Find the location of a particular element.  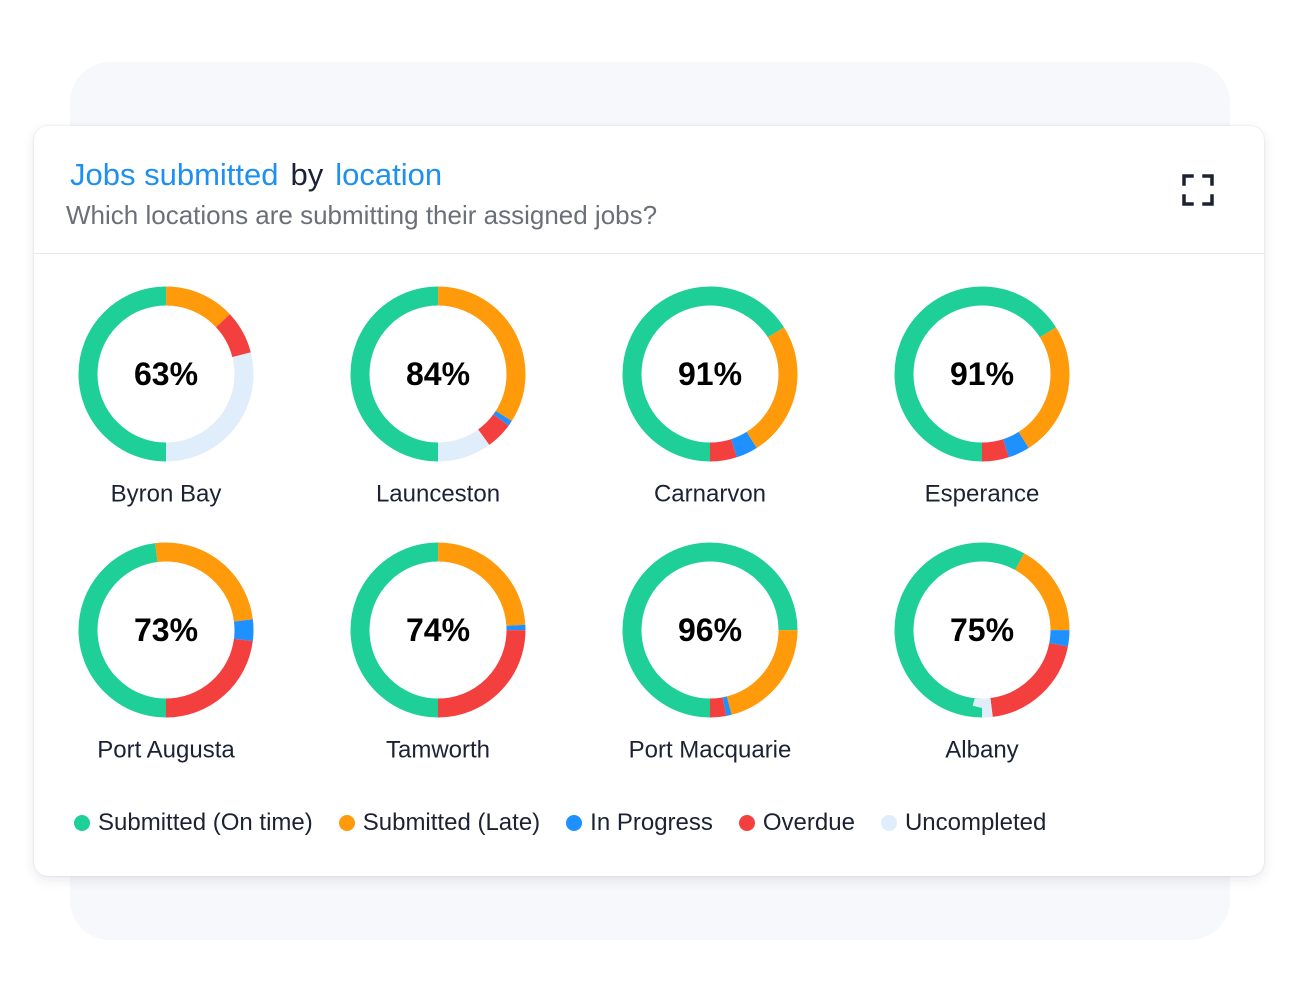

donut-byron-bay: 63% Byron Bay is located at coordinates (166, 397).